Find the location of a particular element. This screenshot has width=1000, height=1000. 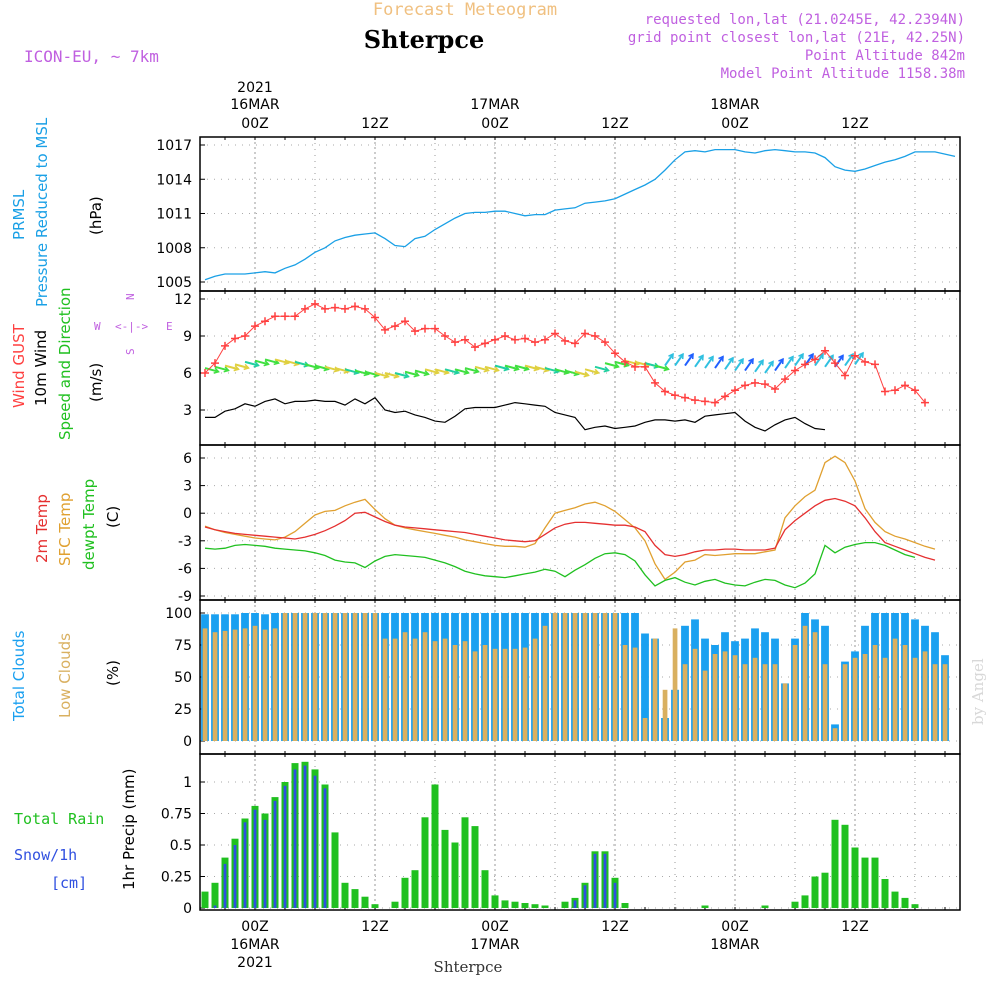

precip-unit: 1hr Precip (mm) is located at coordinates (129, 829).